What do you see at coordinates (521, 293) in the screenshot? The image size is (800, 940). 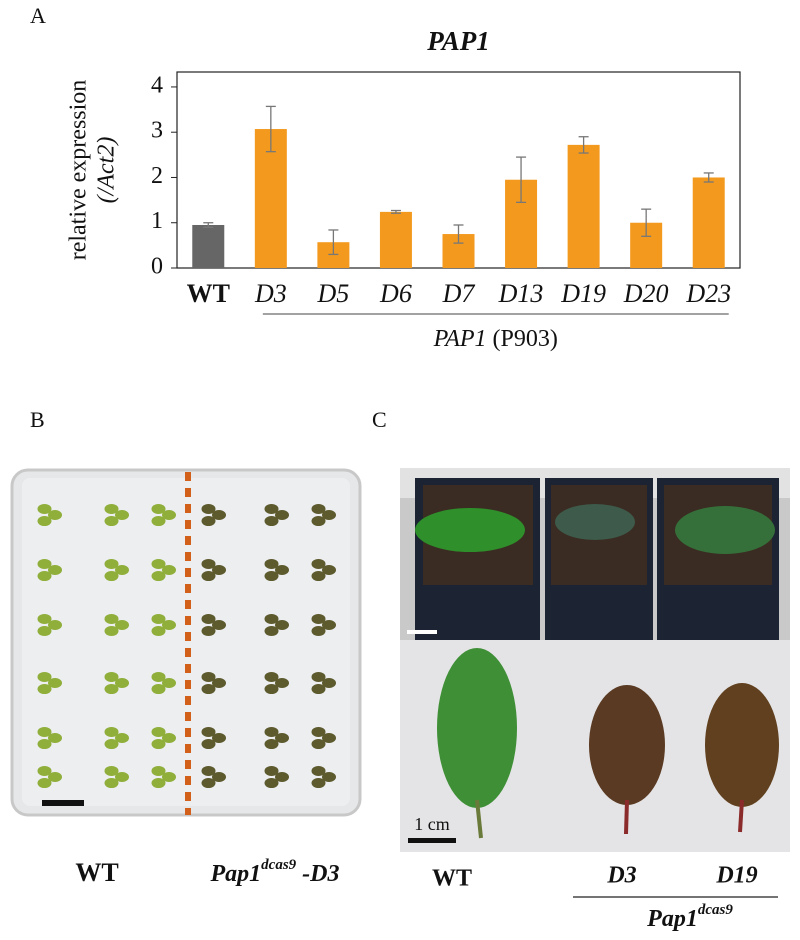 I see `x-tick-label: D13` at bounding box center [521, 293].